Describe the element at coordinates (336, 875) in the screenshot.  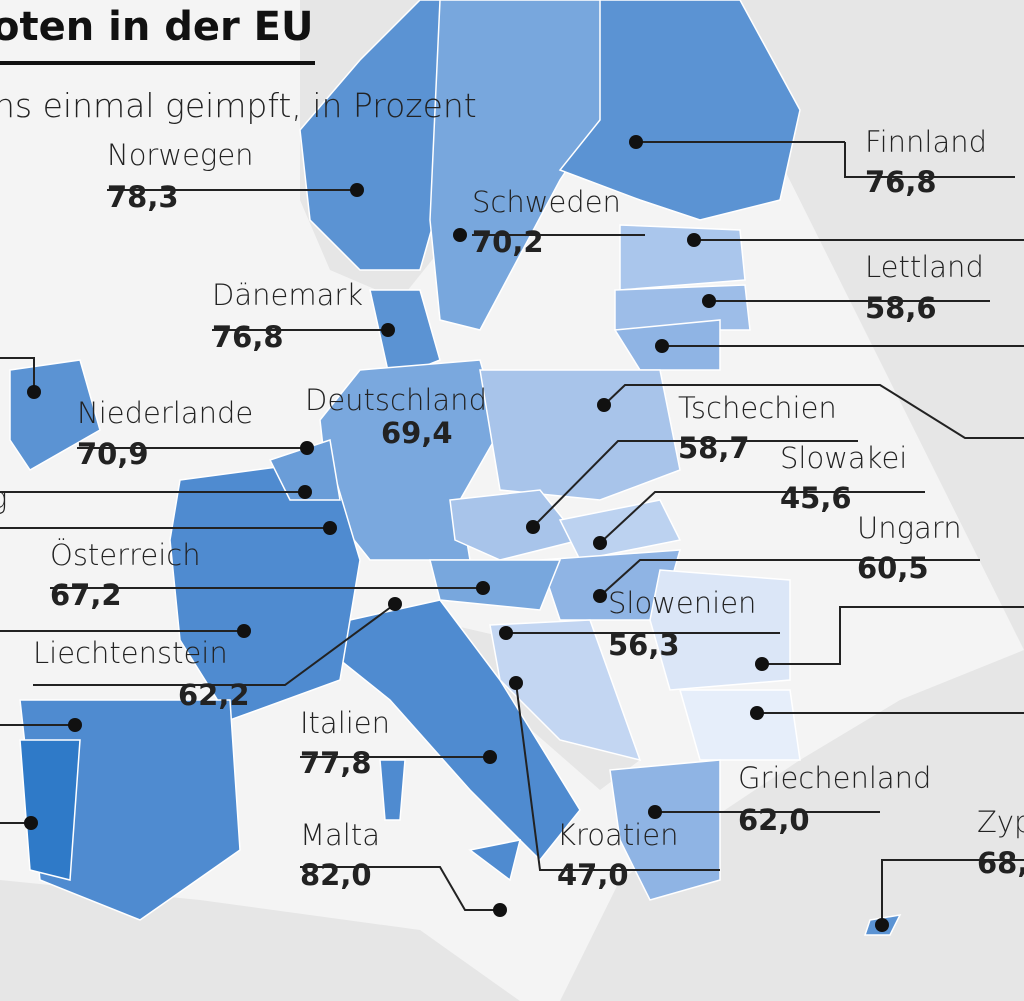
I see `country-value: 82,0` at that location.